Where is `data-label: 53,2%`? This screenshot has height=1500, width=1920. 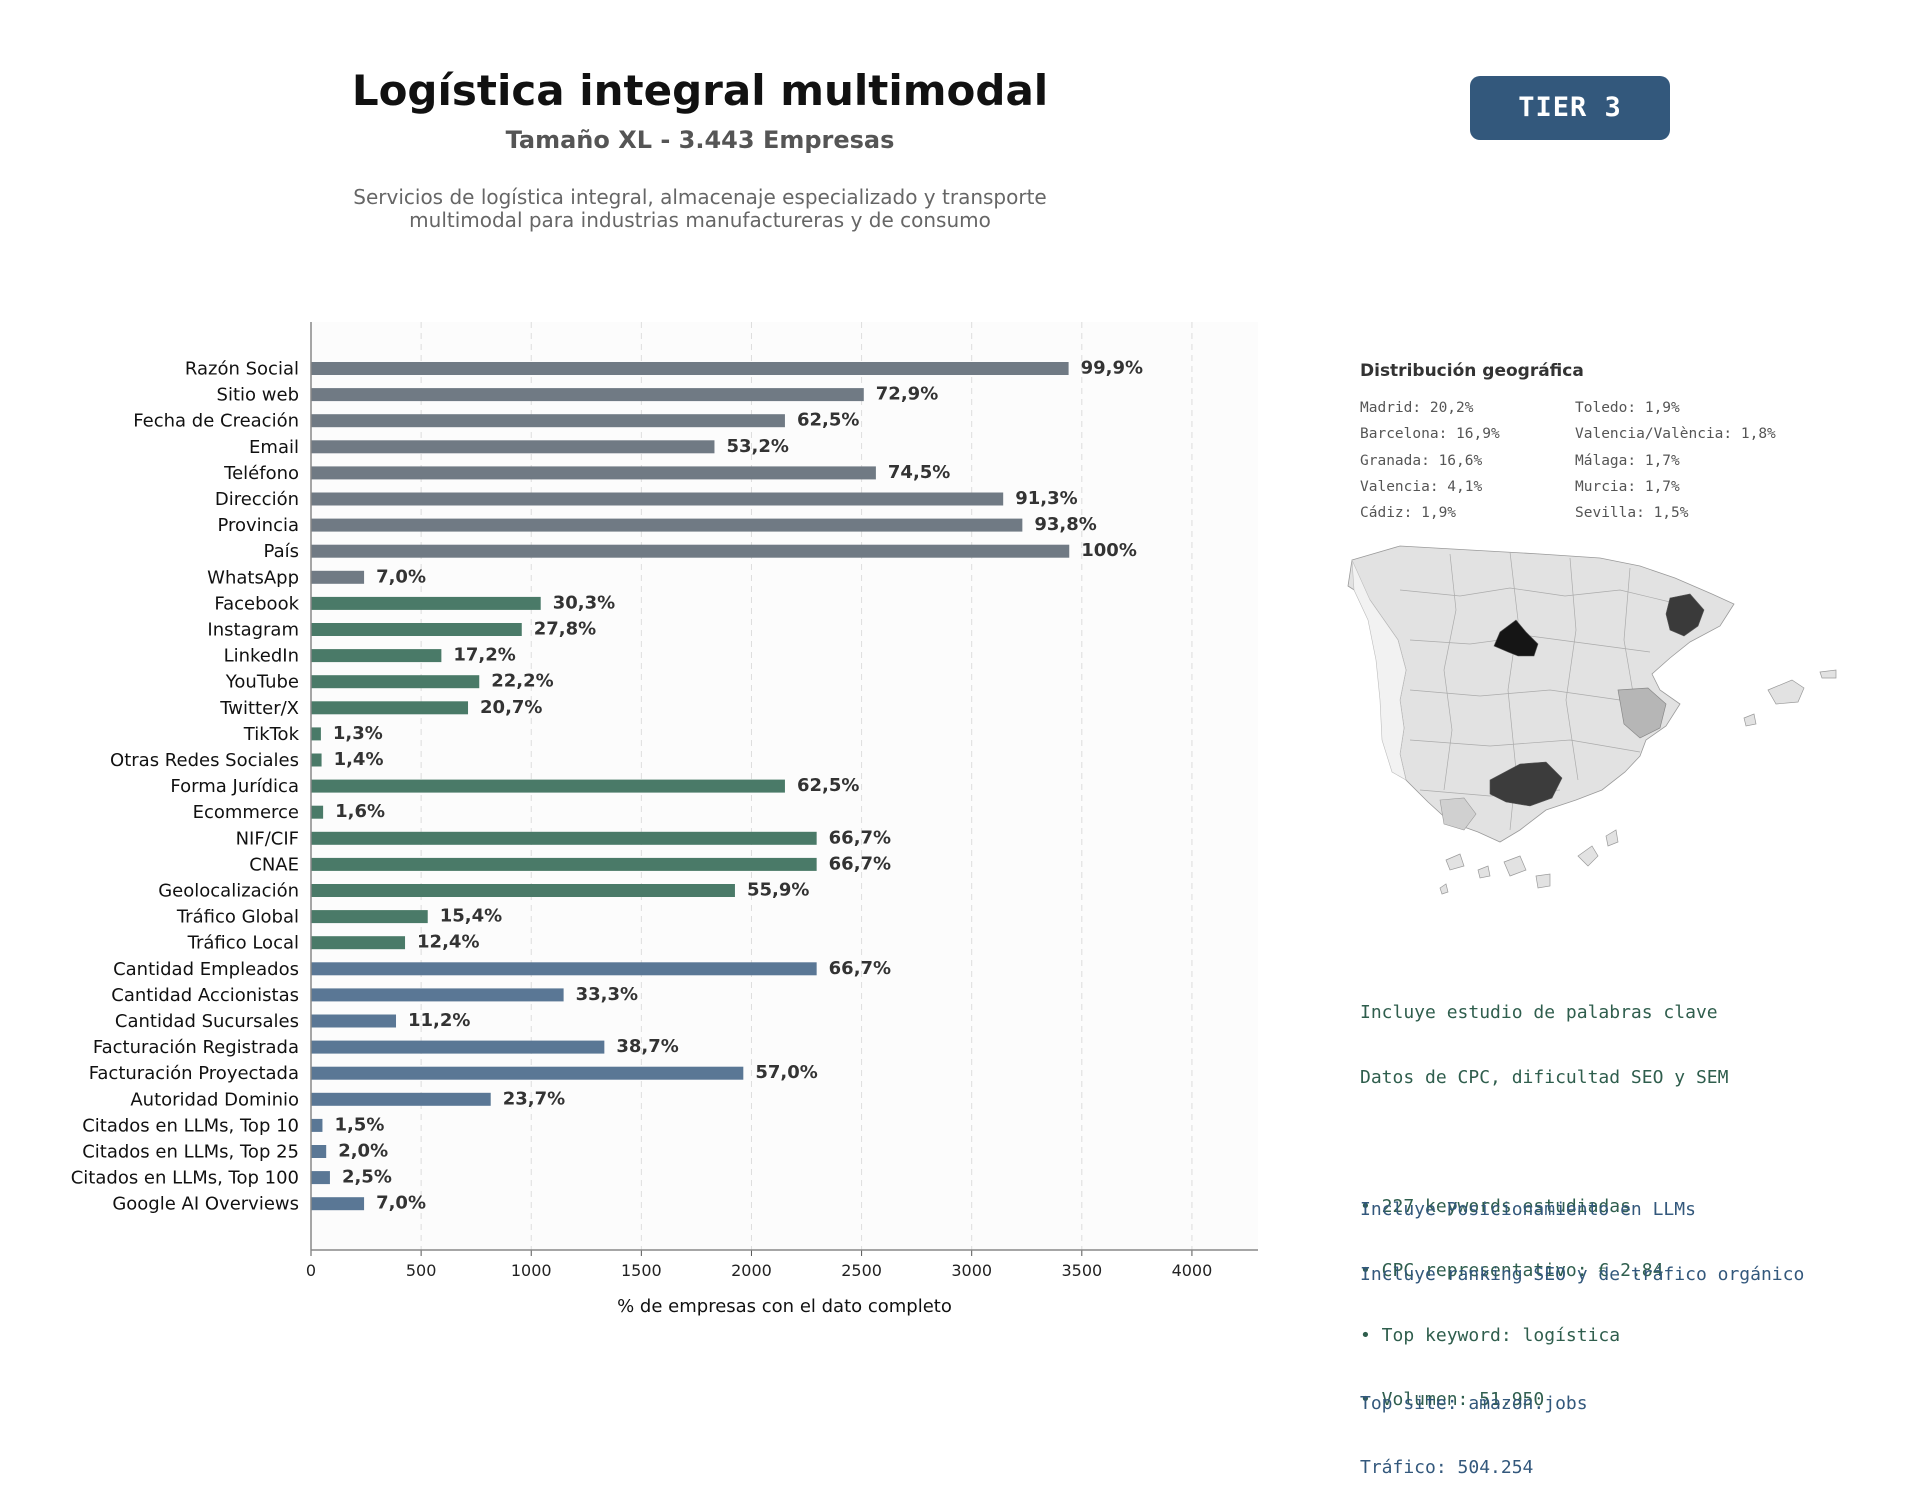
data-label: 53,2% is located at coordinates (757, 446).